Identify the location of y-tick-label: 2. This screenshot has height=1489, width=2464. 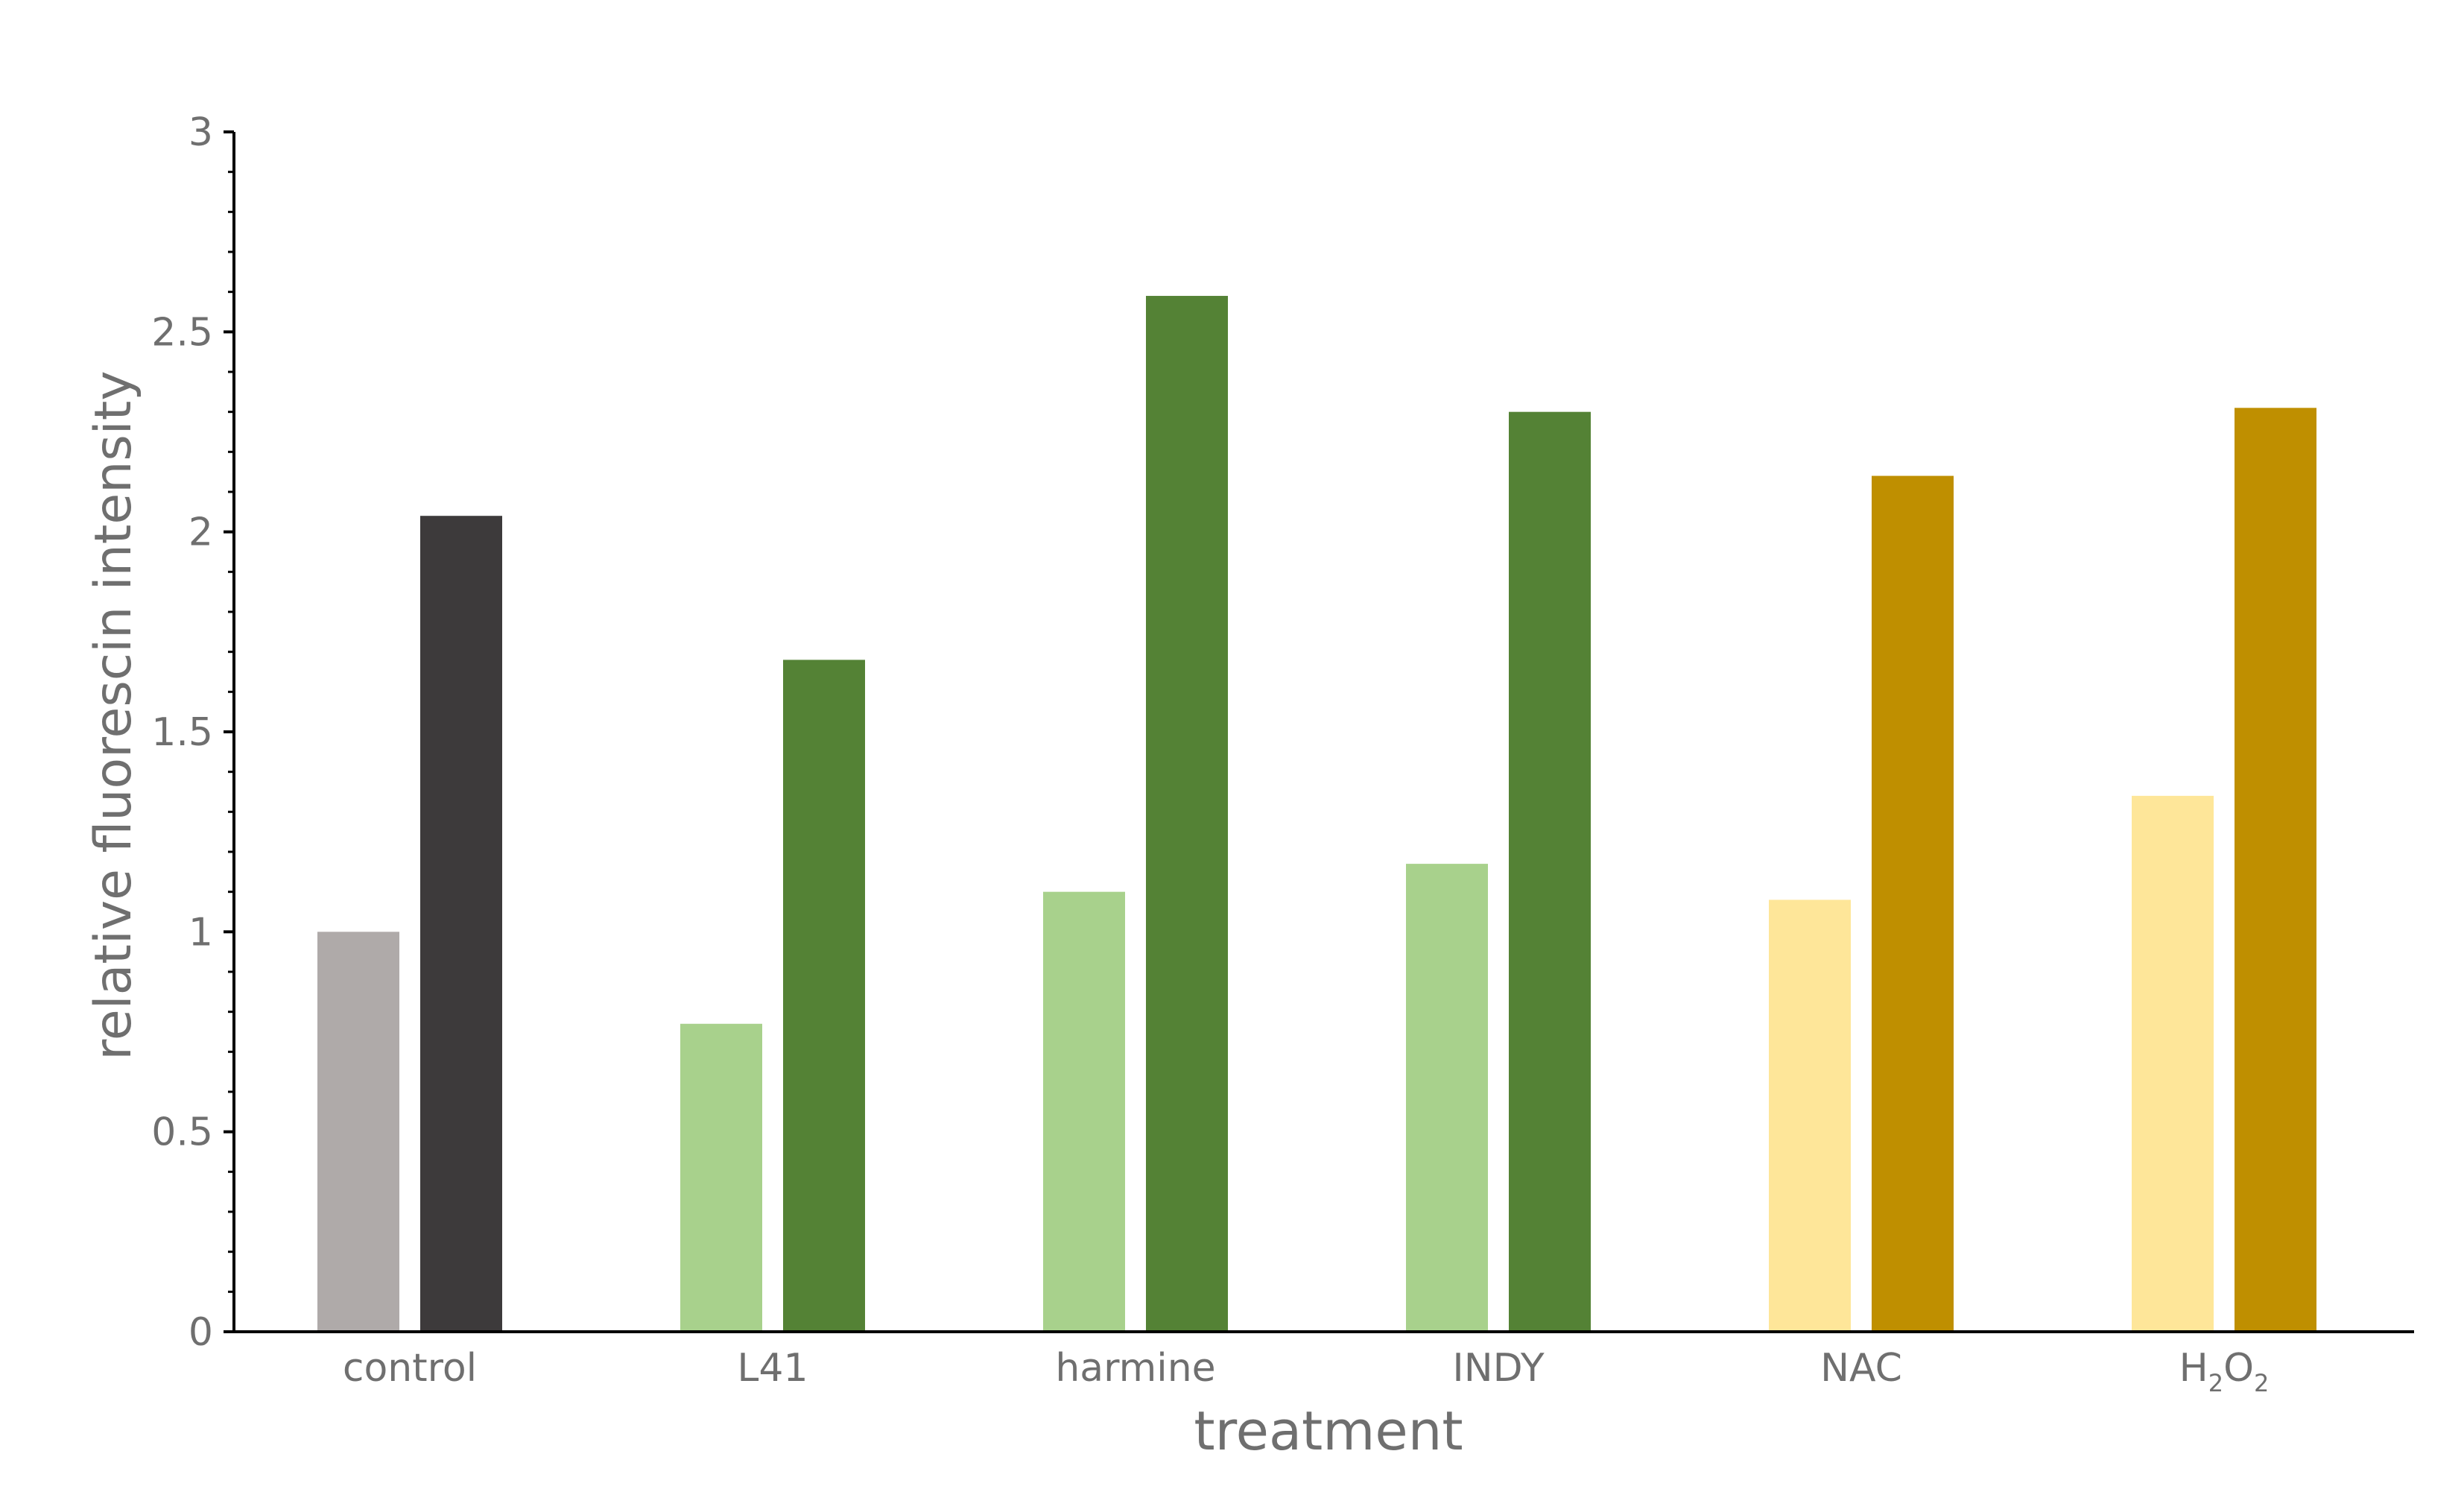
(201, 533).